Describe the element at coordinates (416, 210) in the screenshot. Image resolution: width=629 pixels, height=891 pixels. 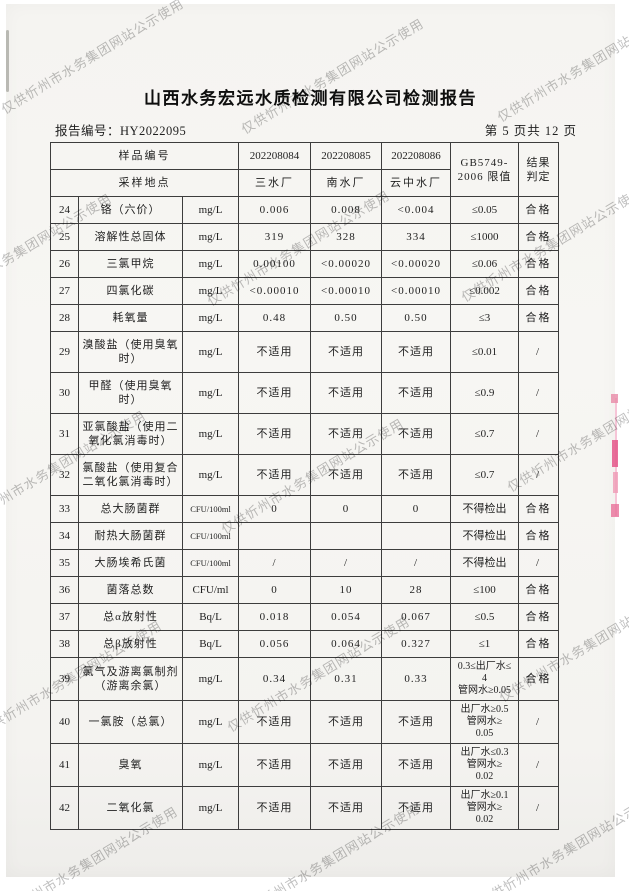
I see `value-cell-plant3: <0.004` at that location.